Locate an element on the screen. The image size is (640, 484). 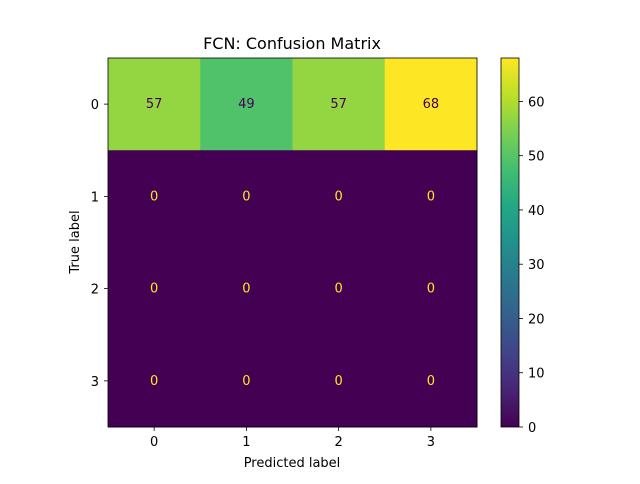
y-tick-label: 0 is located at coordinates (95, 105).